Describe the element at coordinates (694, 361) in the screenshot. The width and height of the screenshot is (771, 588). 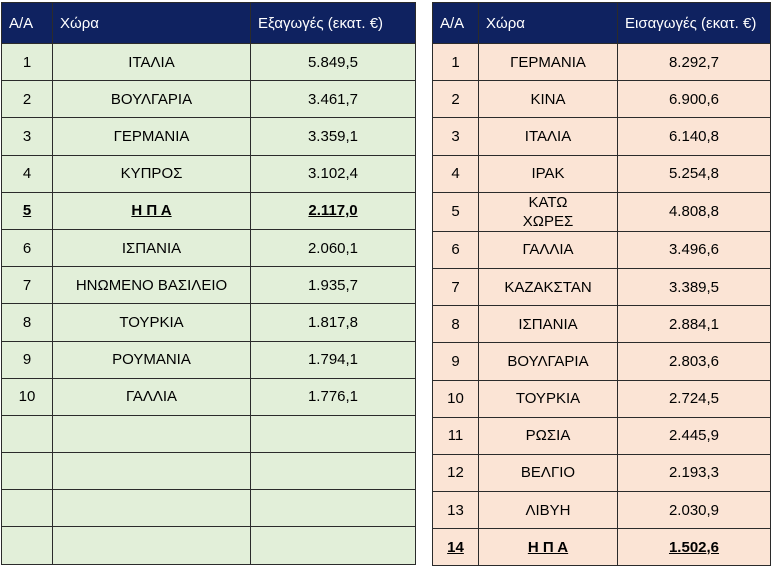
I see `value-cell: 2.803,6` at that location.